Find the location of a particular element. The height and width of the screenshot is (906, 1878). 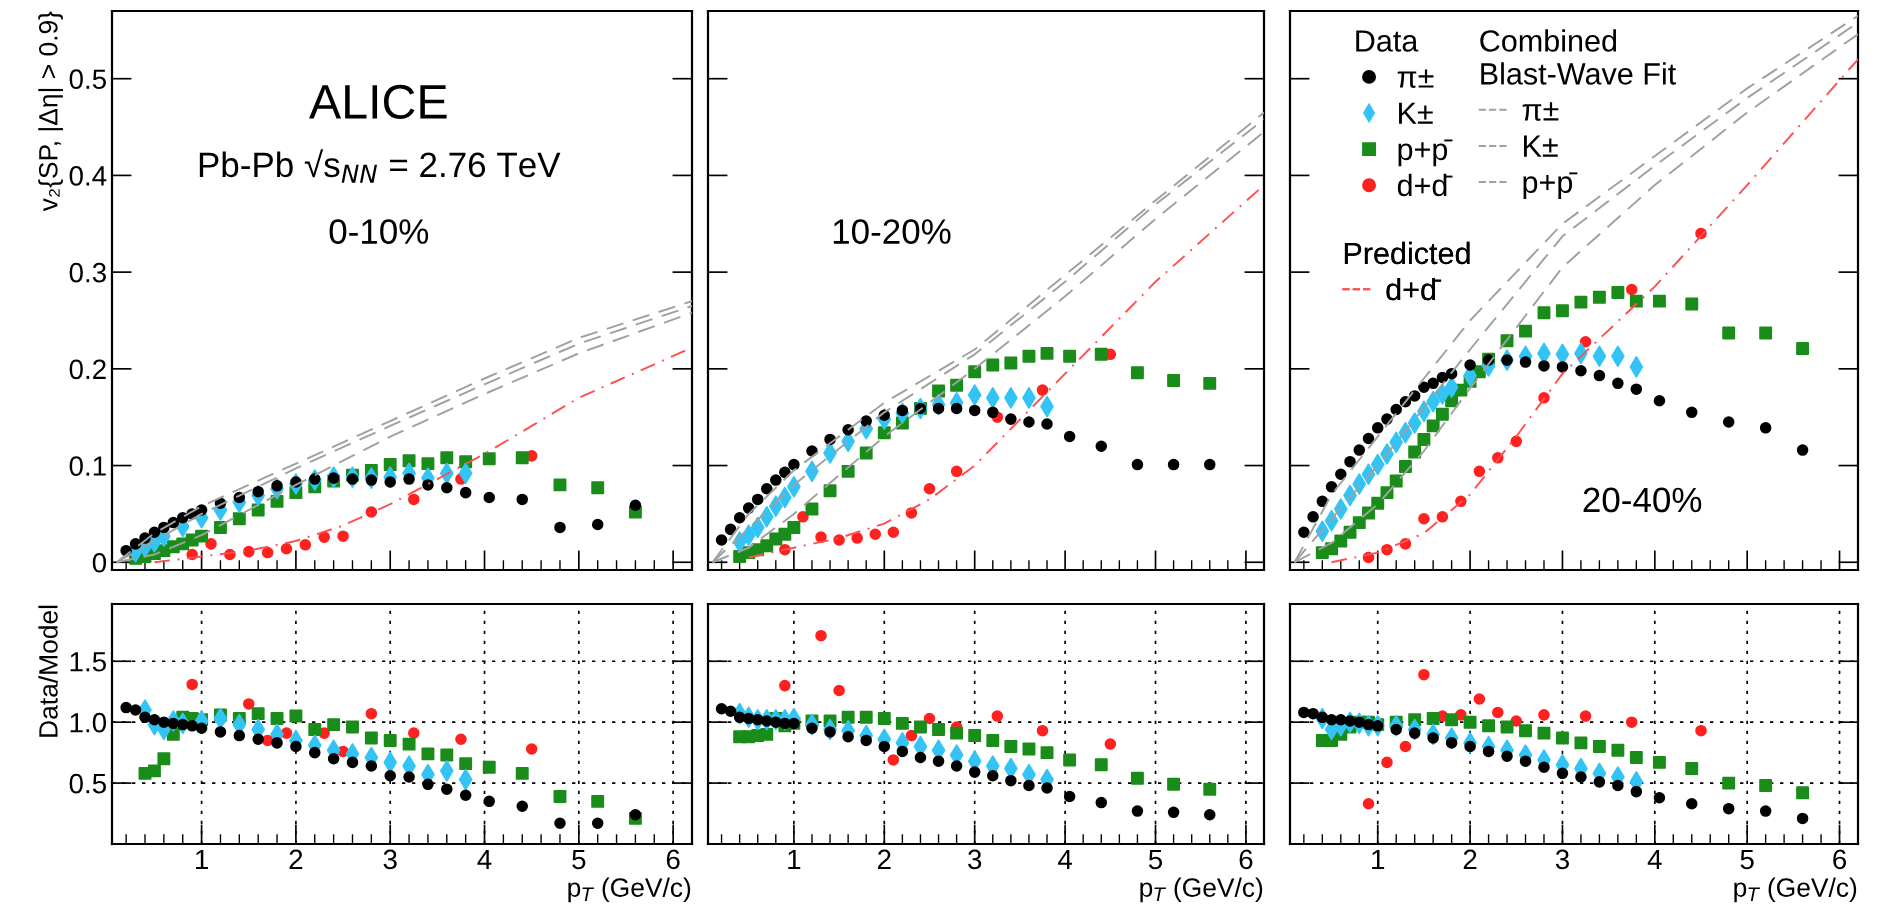

text: Predicted is located at coordinates (1407, 253).